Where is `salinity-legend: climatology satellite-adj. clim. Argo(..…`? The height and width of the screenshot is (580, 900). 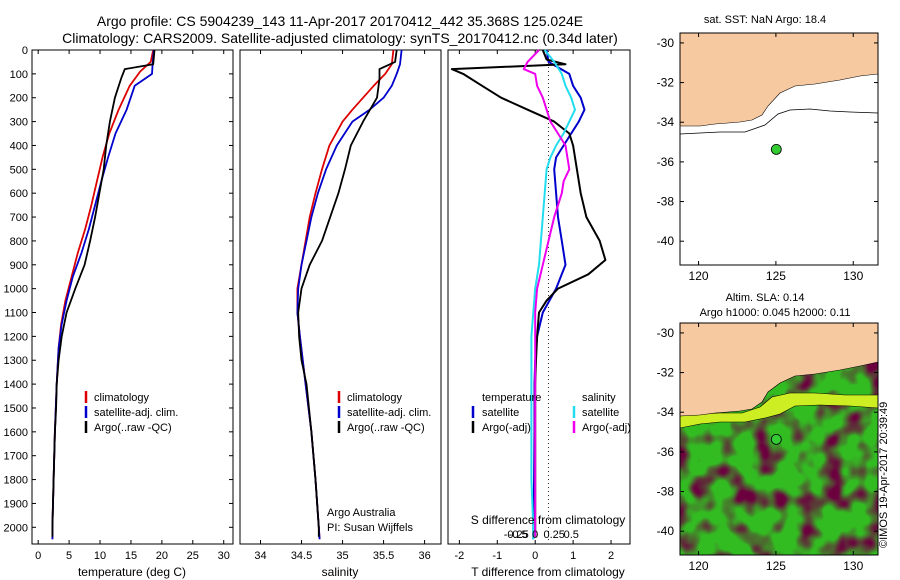 salinity-legend: climatology satellite-adj. clim. Argo(..… is located at coordinates (384, 412).